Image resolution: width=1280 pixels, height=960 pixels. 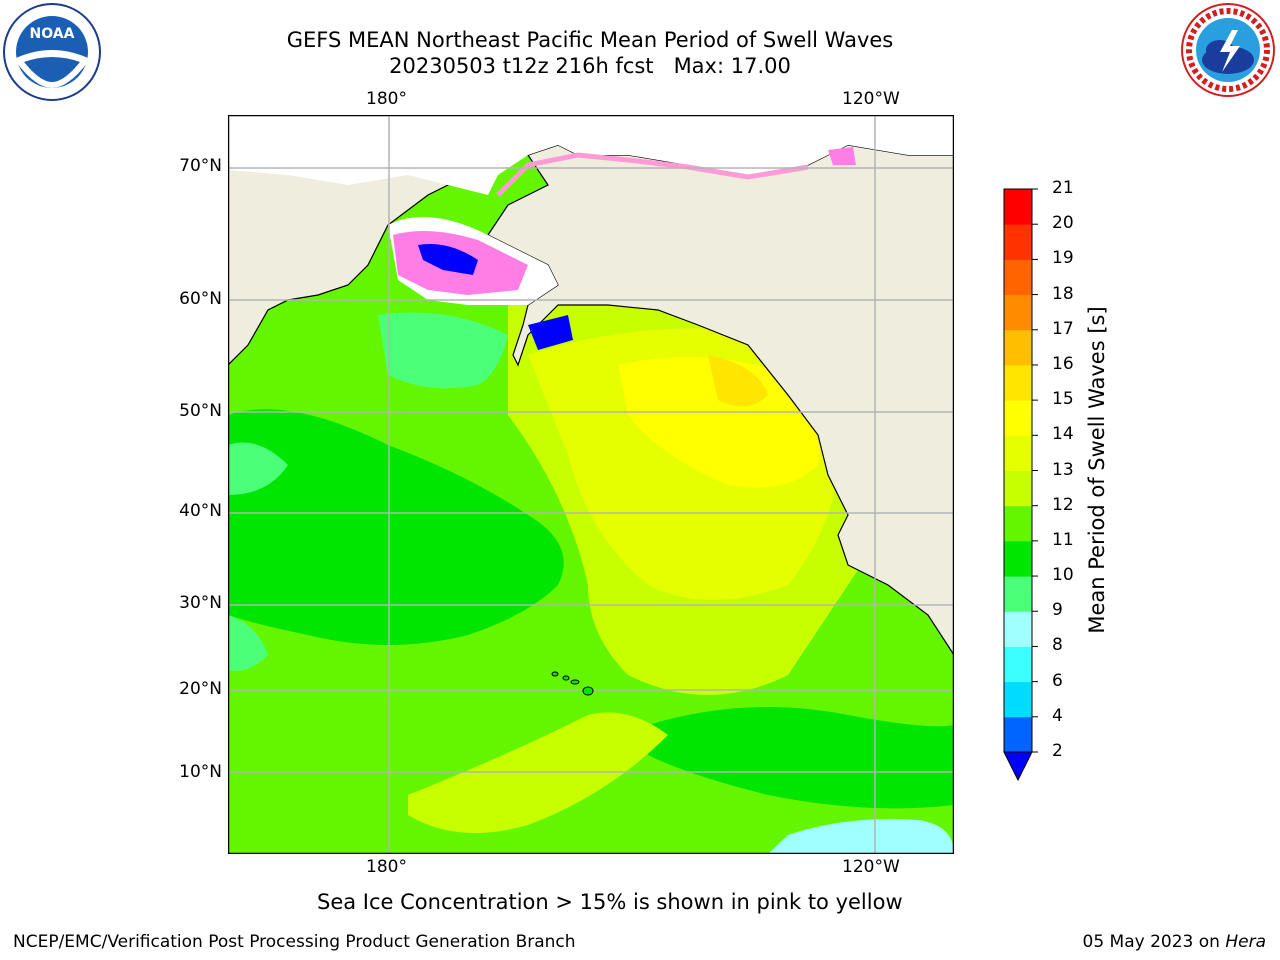 What do you see at coordinates (1097, 470) in the screenshot?
I see `colorbar-title: Mean Period of Swell Waves [s]` at bounding box center [1097, 470].